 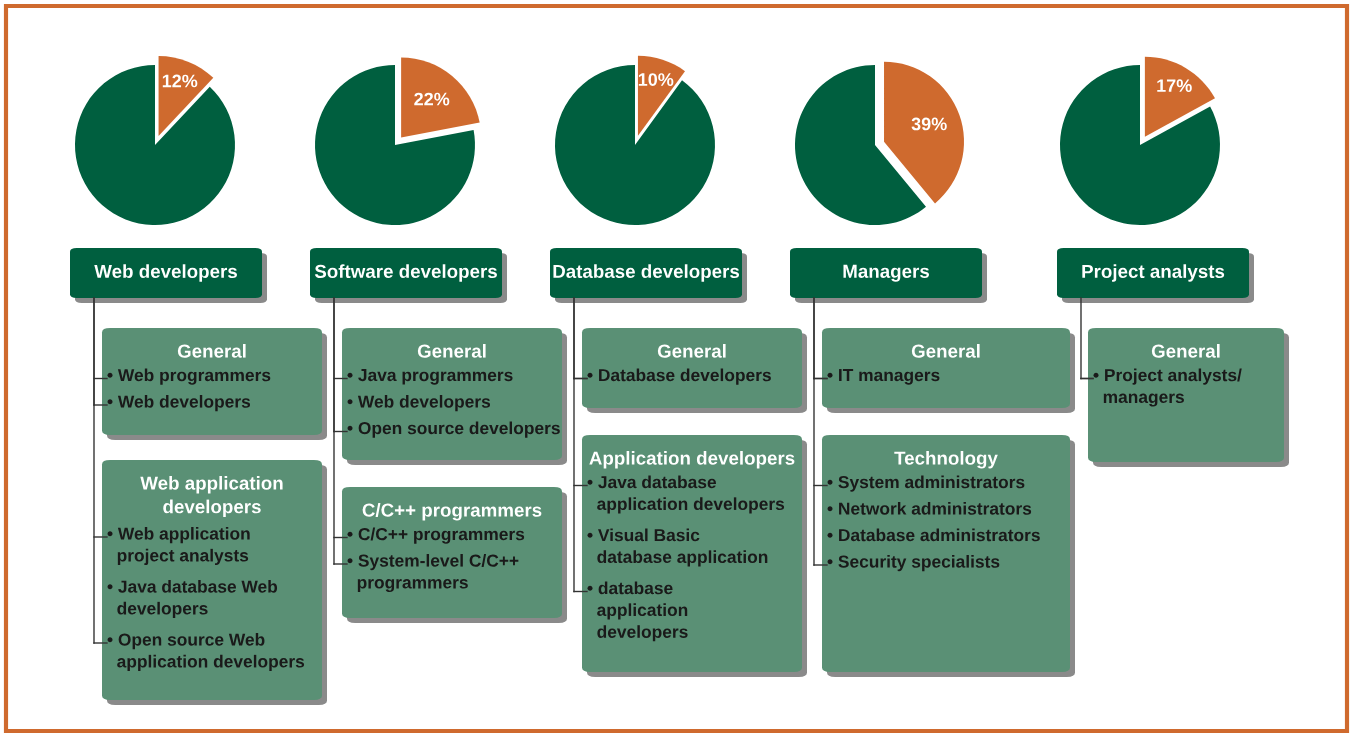 I want to click on data-label: 10%, so click(x=656, y=79).